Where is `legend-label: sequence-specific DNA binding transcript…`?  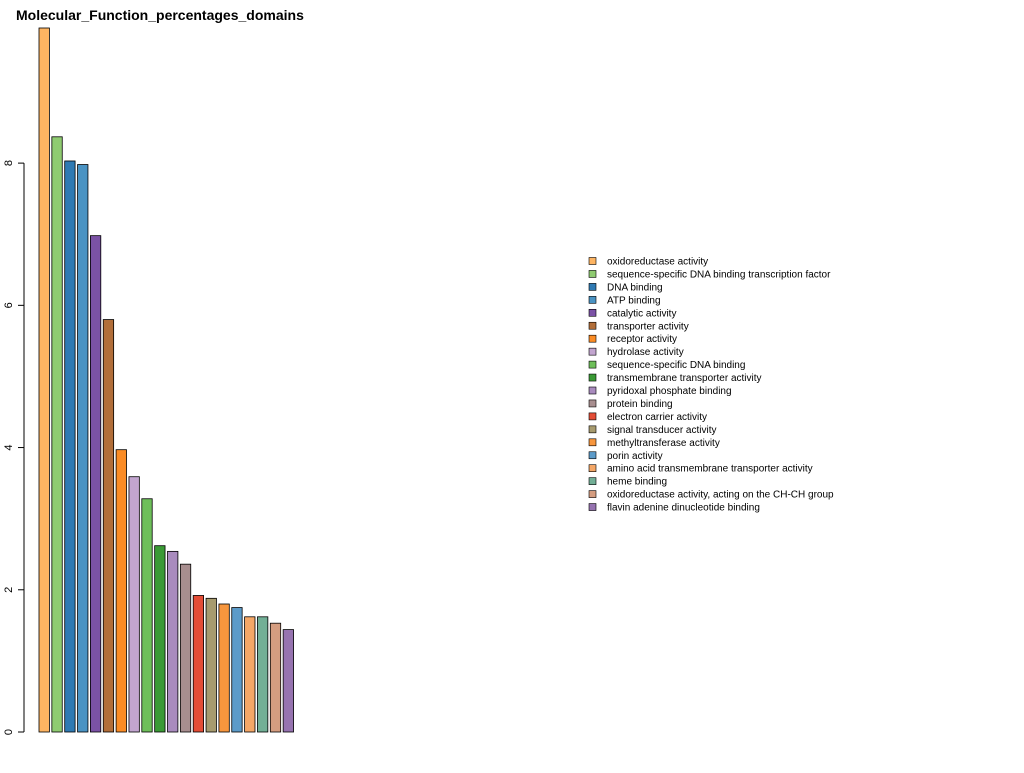
legend-label: sequence-specific DNA binding transcript… is located at coordinates (719, 274).